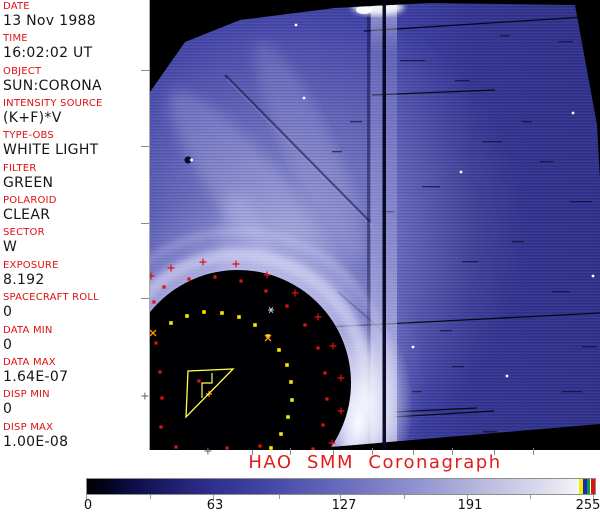 Image resolution: width=600 pixels, height=512 pixels. What do you see at coordinates (384, 225) in the screenshot?
I see `occulter-pylon-shadow` at bounding box center [384, 225].